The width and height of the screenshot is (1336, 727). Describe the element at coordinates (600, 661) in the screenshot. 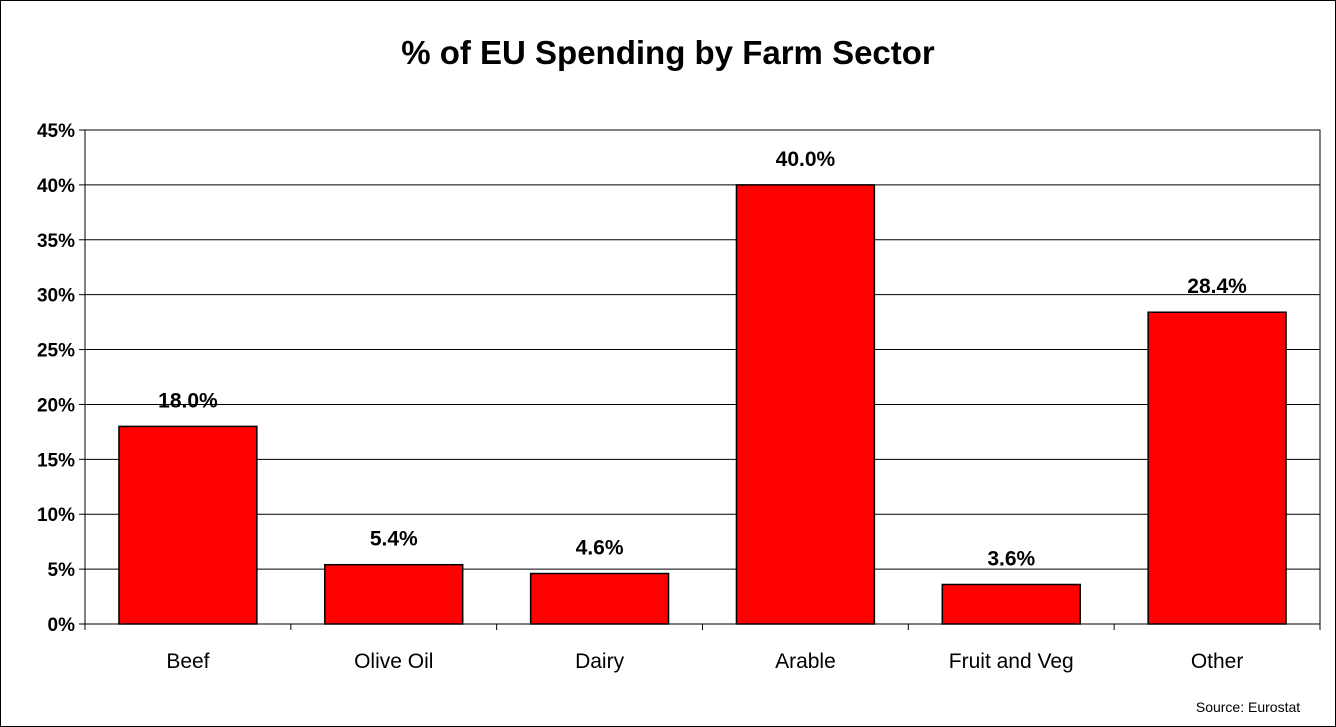

I see `x-tick-label: Dairy` at that location.